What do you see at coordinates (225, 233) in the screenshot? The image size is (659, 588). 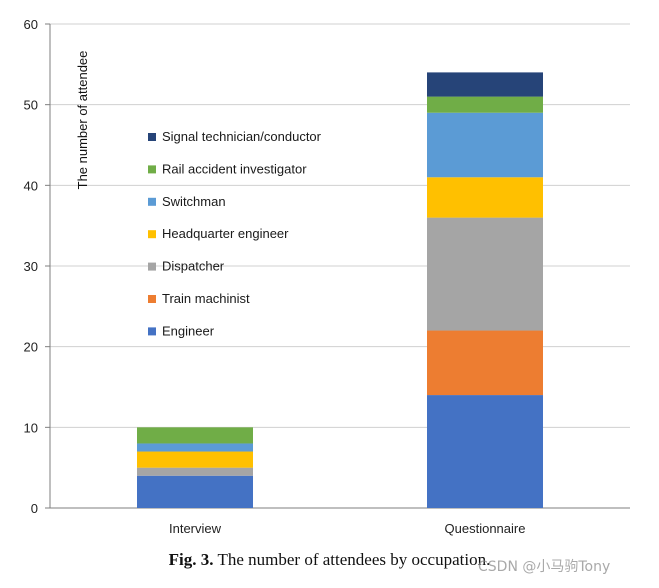 I see `legend-label: Headquarter engineer` at bounding box center [225, 233].